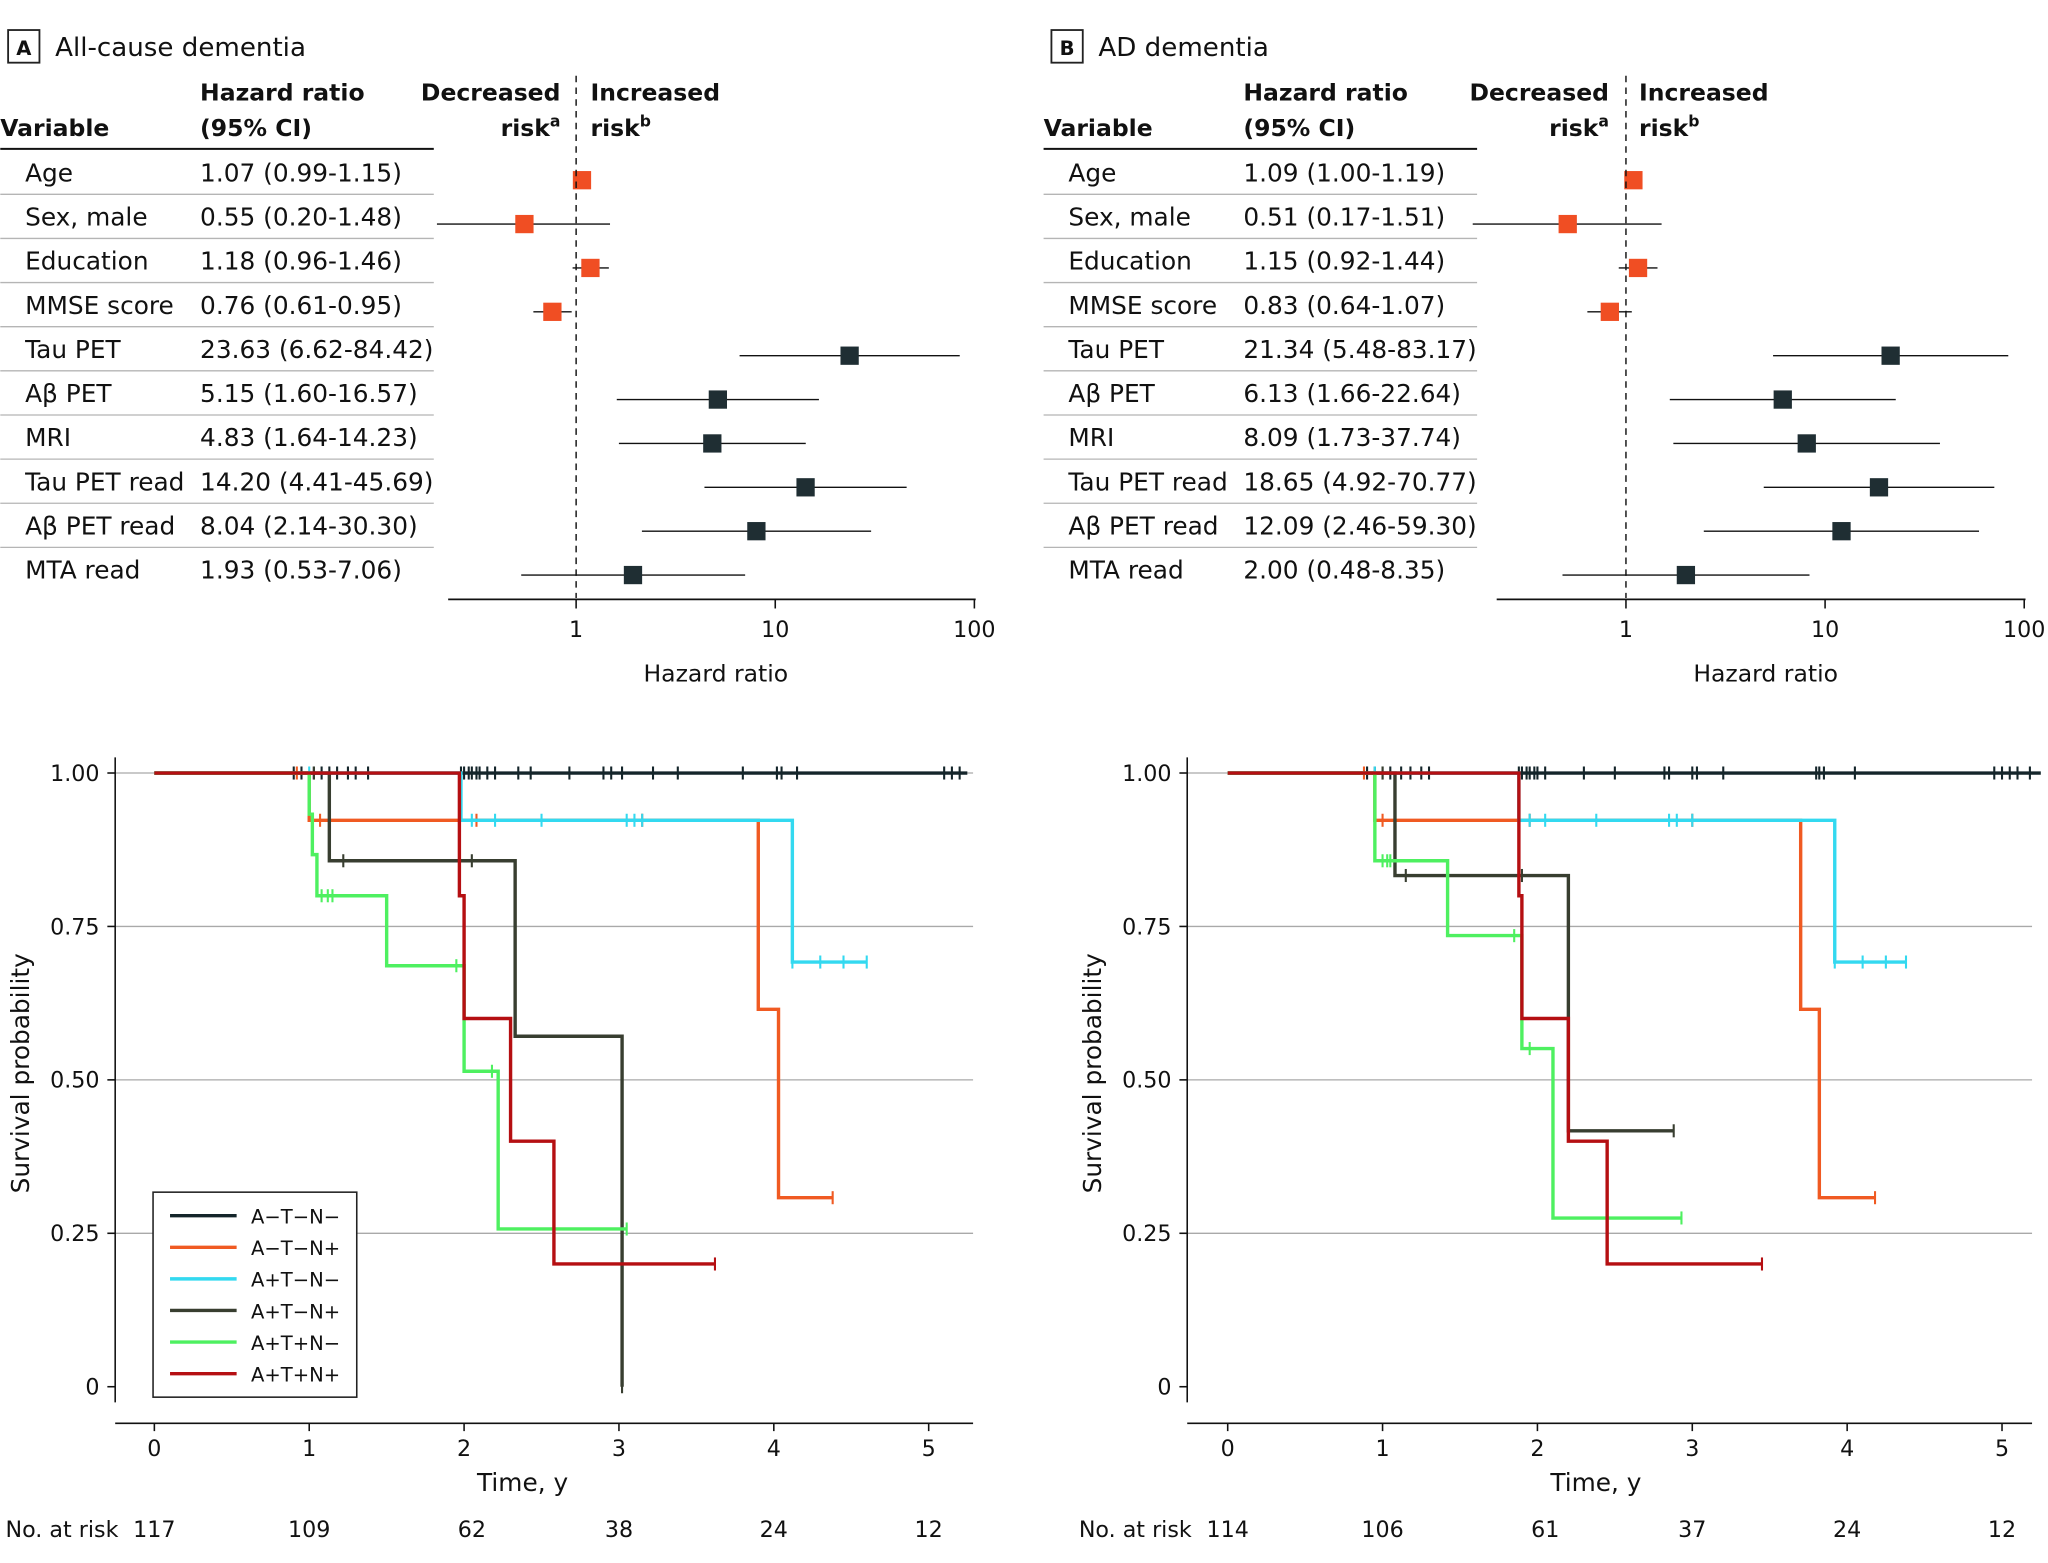 This screenshot has height=1563, width=2048. What do you see at coordinates (531, 127) in the screenshot?
I see `header-decreased-risk: riska` at bounding box center [531, 127].